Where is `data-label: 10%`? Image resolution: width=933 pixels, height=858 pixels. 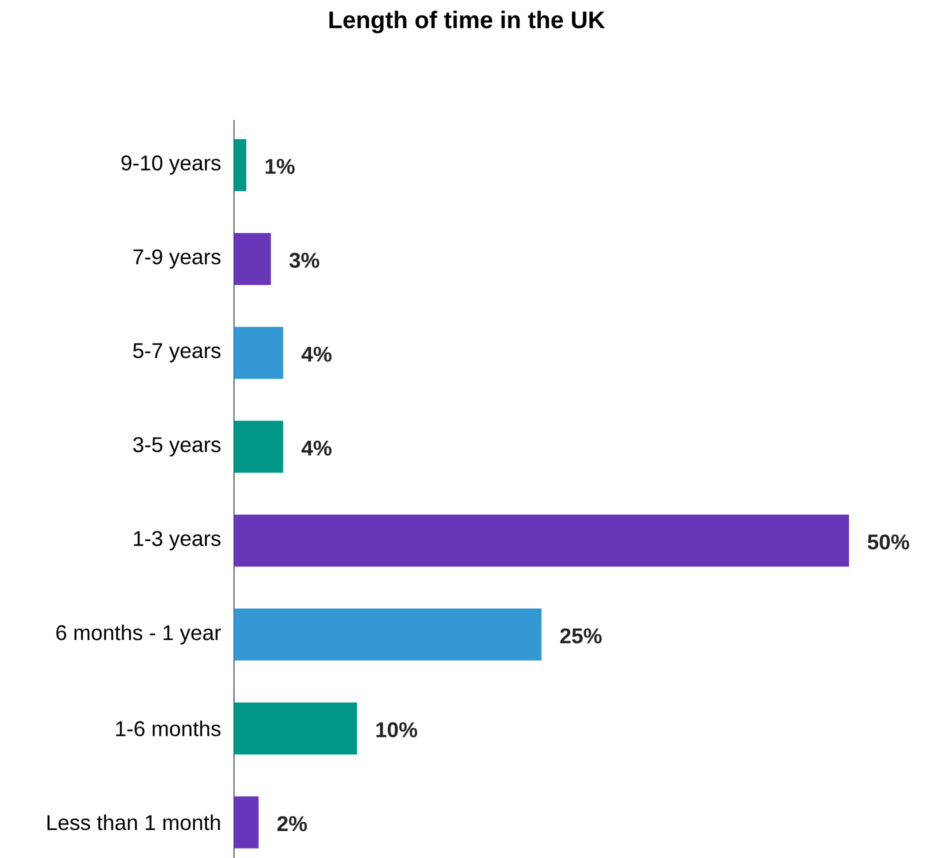 data-label: 10% is located at coordinates (397, 730).